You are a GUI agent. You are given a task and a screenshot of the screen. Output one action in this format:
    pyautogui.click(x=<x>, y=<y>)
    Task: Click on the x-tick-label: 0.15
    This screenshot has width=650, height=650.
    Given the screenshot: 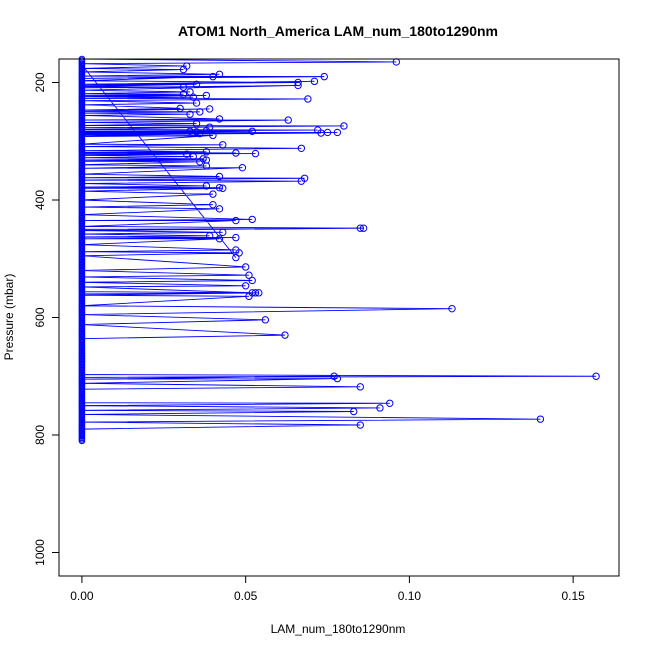 What is the action you would take?
    pyautogui.click(x=573, y=596)
    